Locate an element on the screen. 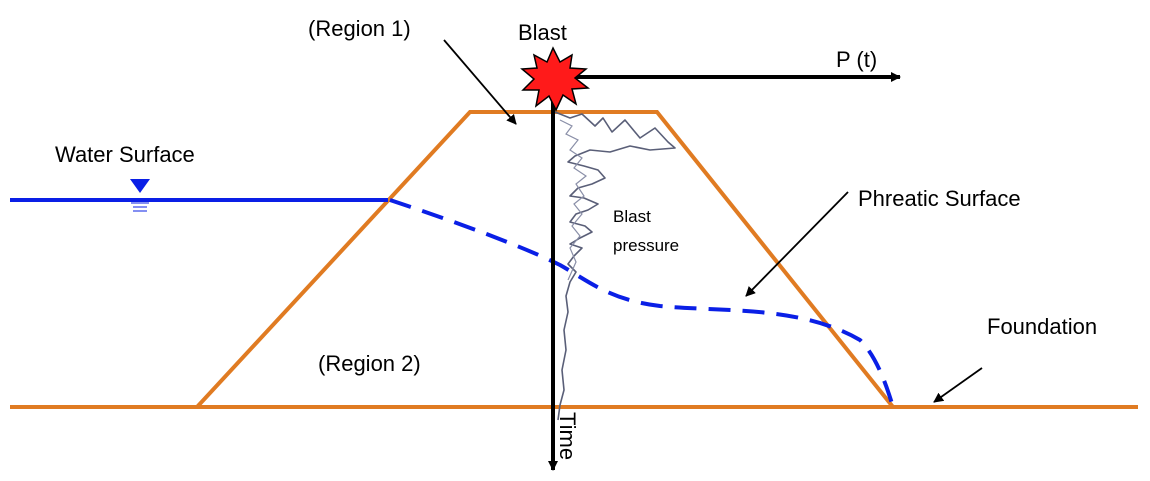  inverted-triangle-icon is located at coordinates (140, 195).